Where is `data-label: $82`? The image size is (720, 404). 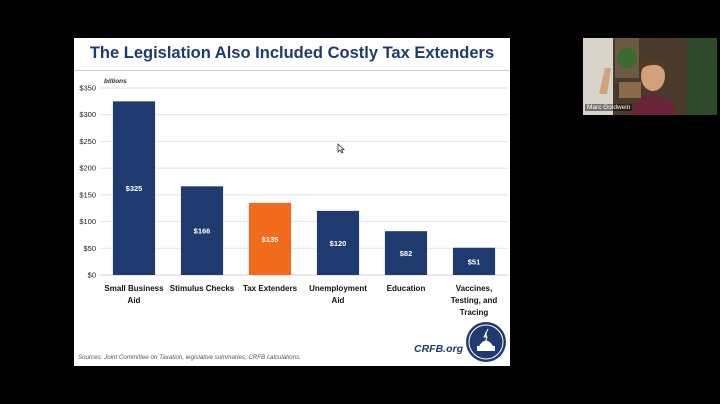 data-label: $82 is located at coordinates (406, 253).